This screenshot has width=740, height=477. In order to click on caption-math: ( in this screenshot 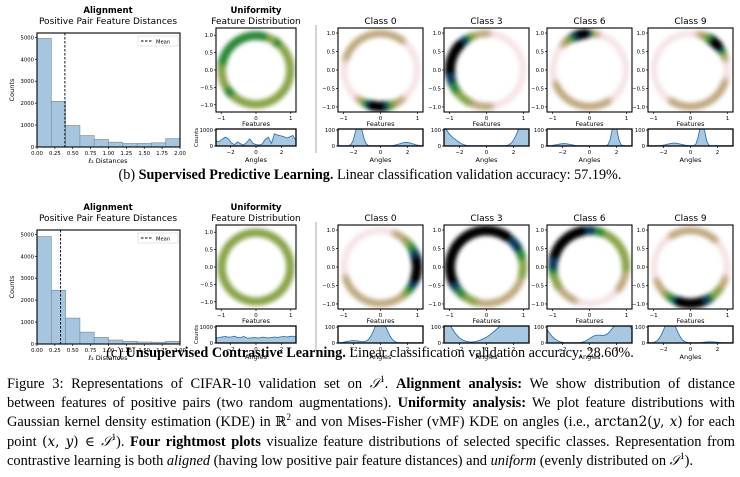, I will do `click(45, 441)`.